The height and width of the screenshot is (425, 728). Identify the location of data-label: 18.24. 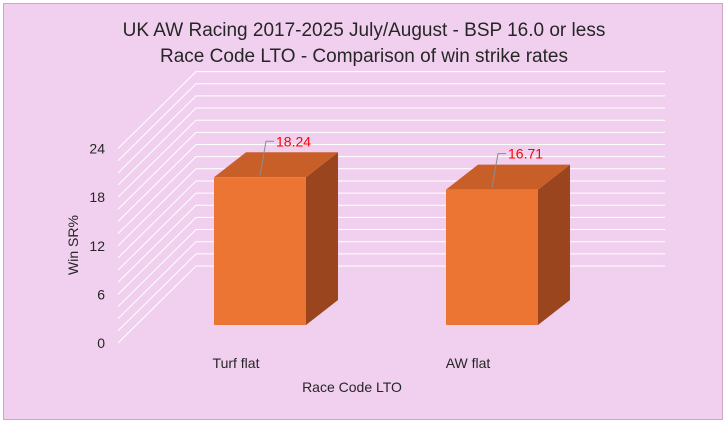
(293, 141).